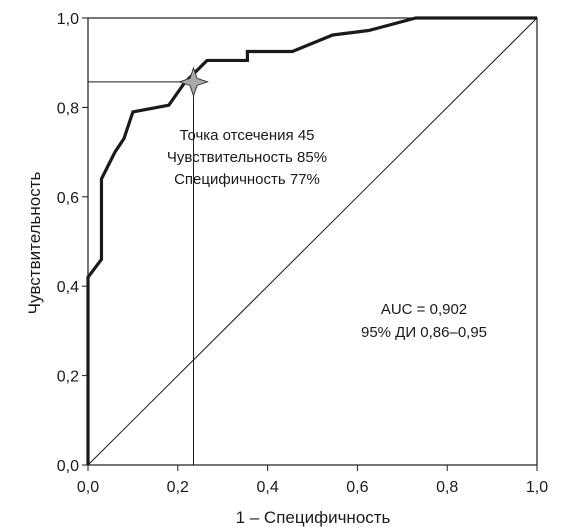 The height and width of the screenshot is (527, 563). What do you see at coordinates (247, 179) in the screenshot?
I see `cutoff-annotation-line-3: Специфичность 77%` at bounding box center [247, 179].